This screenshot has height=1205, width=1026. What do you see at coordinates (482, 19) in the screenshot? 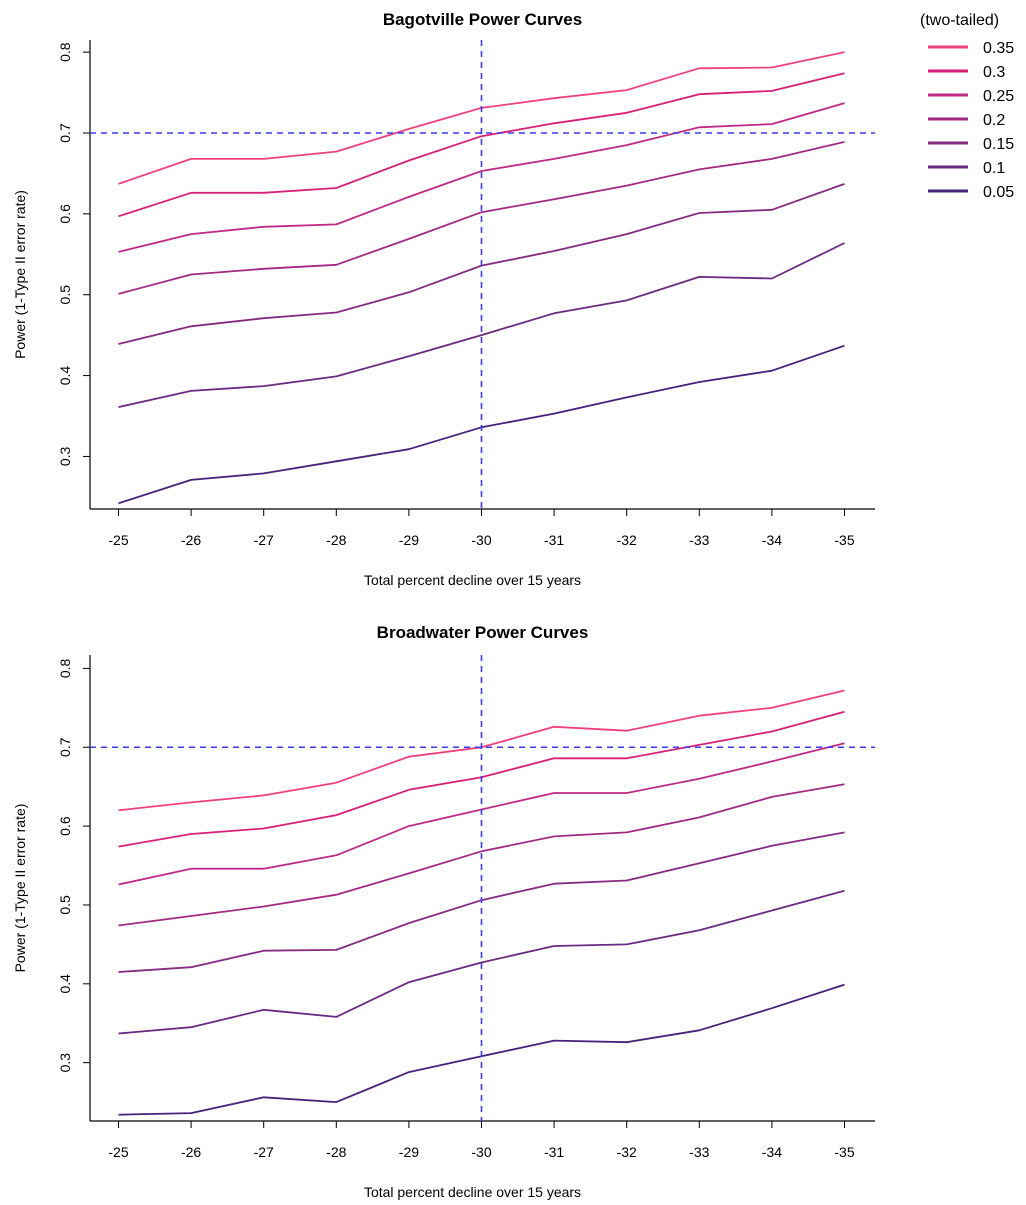
I see `chart-title: Bagotville Power Curves` at bounding box center [482, 19].